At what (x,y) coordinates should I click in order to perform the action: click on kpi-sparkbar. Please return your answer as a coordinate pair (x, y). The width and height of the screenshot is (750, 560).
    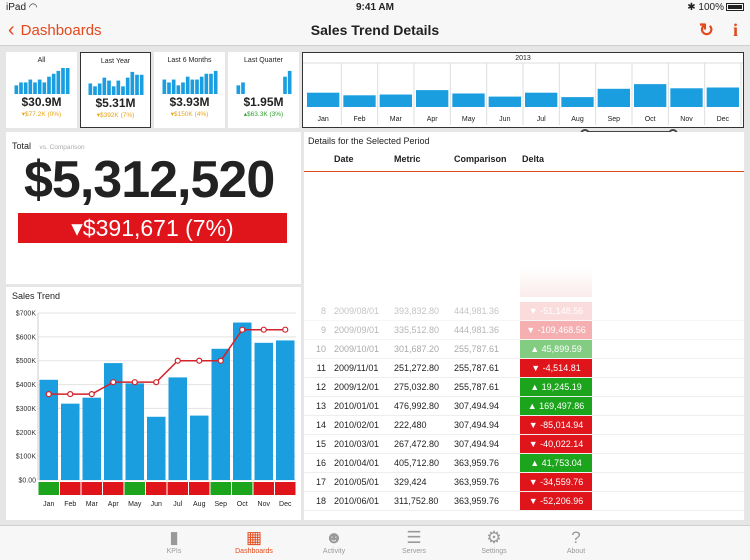
    Looking at the image, I should click on (189, 82).